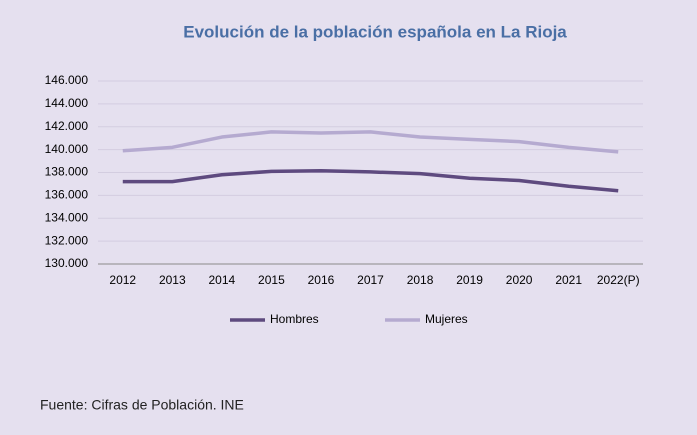 The width and height of the screenshot is (697, 435). I want to click on legend-label: Mujeres, so click(446, 319).